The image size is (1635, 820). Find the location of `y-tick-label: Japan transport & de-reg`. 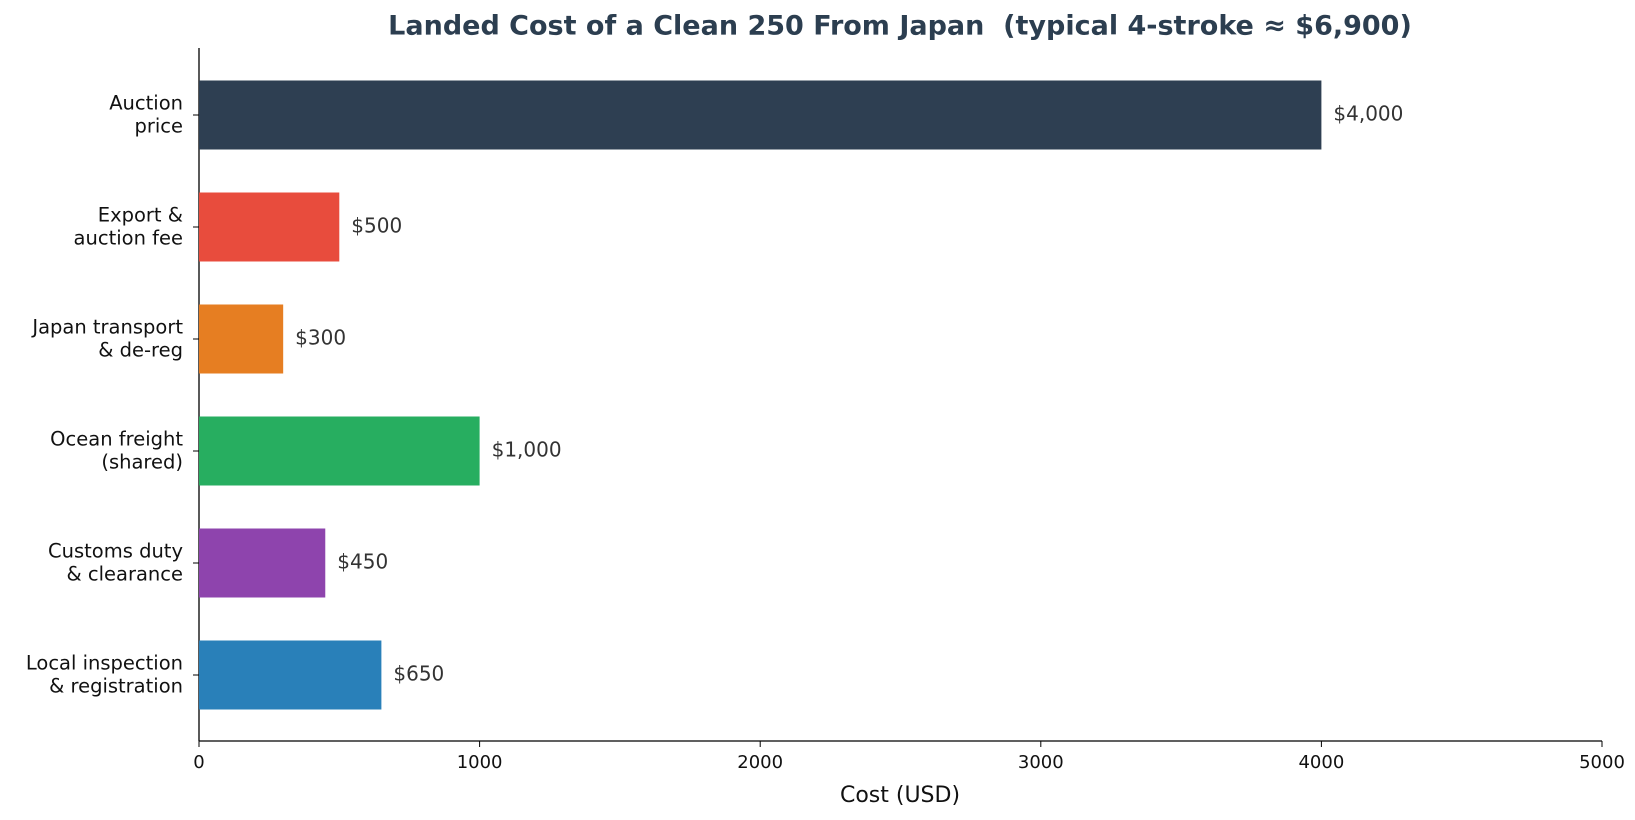

y-tick-label: Japan transport & de-reg is located at coordinates (106, 338).